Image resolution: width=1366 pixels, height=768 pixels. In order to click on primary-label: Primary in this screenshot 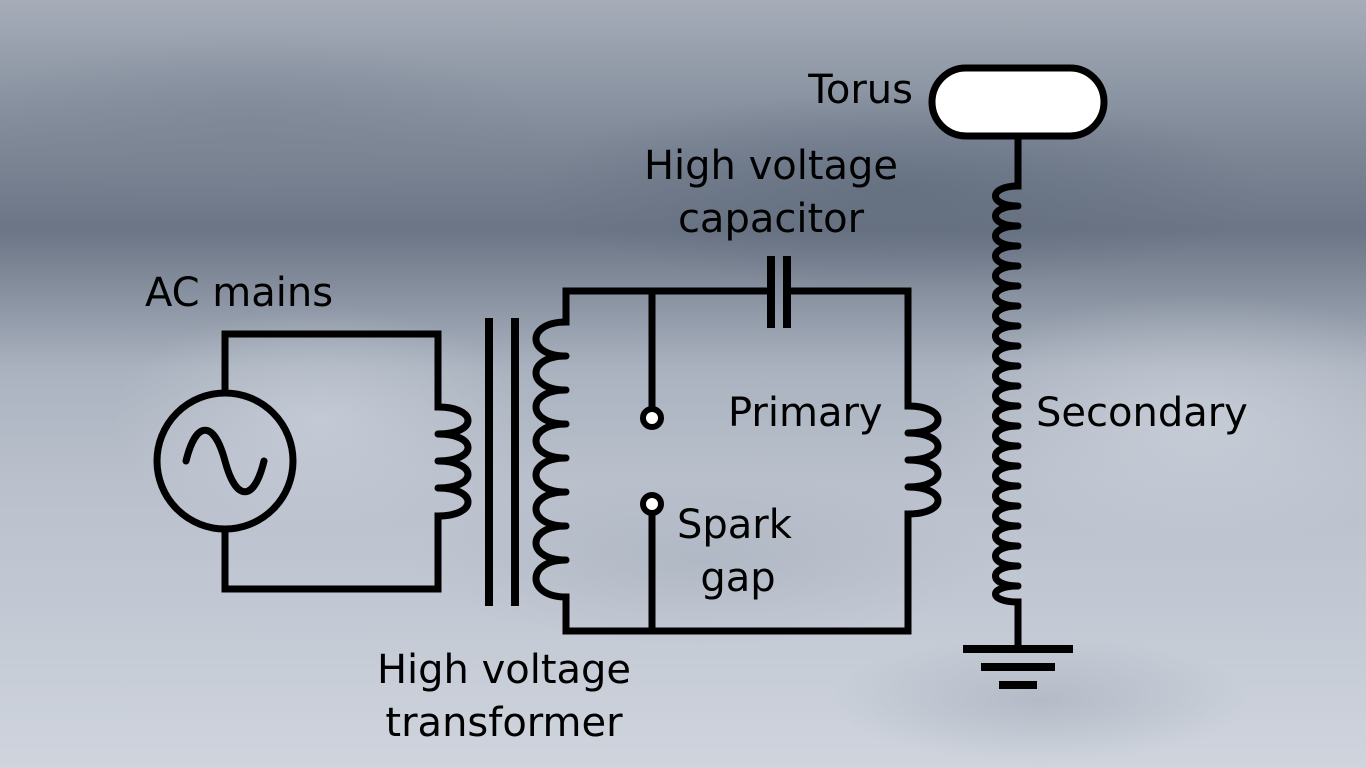, I will do `click(805, 413)`.